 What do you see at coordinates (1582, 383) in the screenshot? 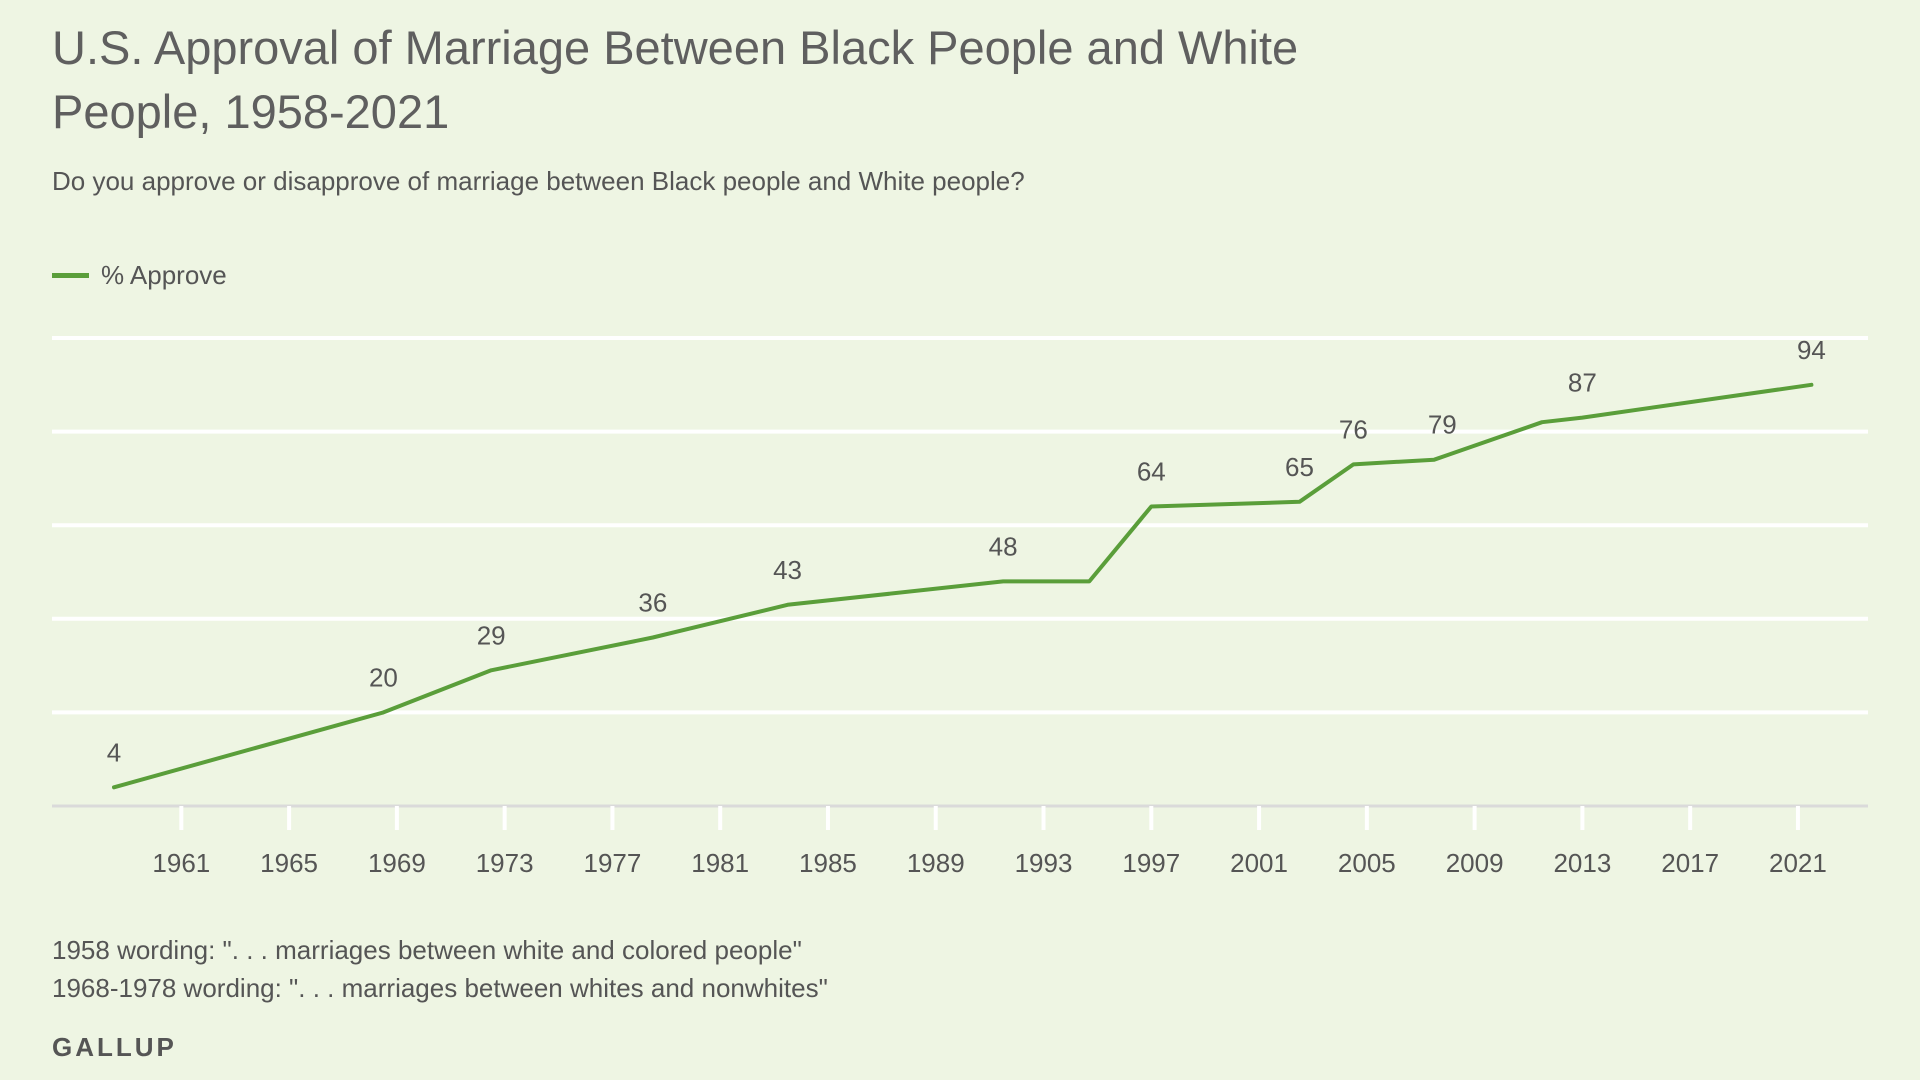
I see `data-label: 87` at bounding box center [1582, 383].